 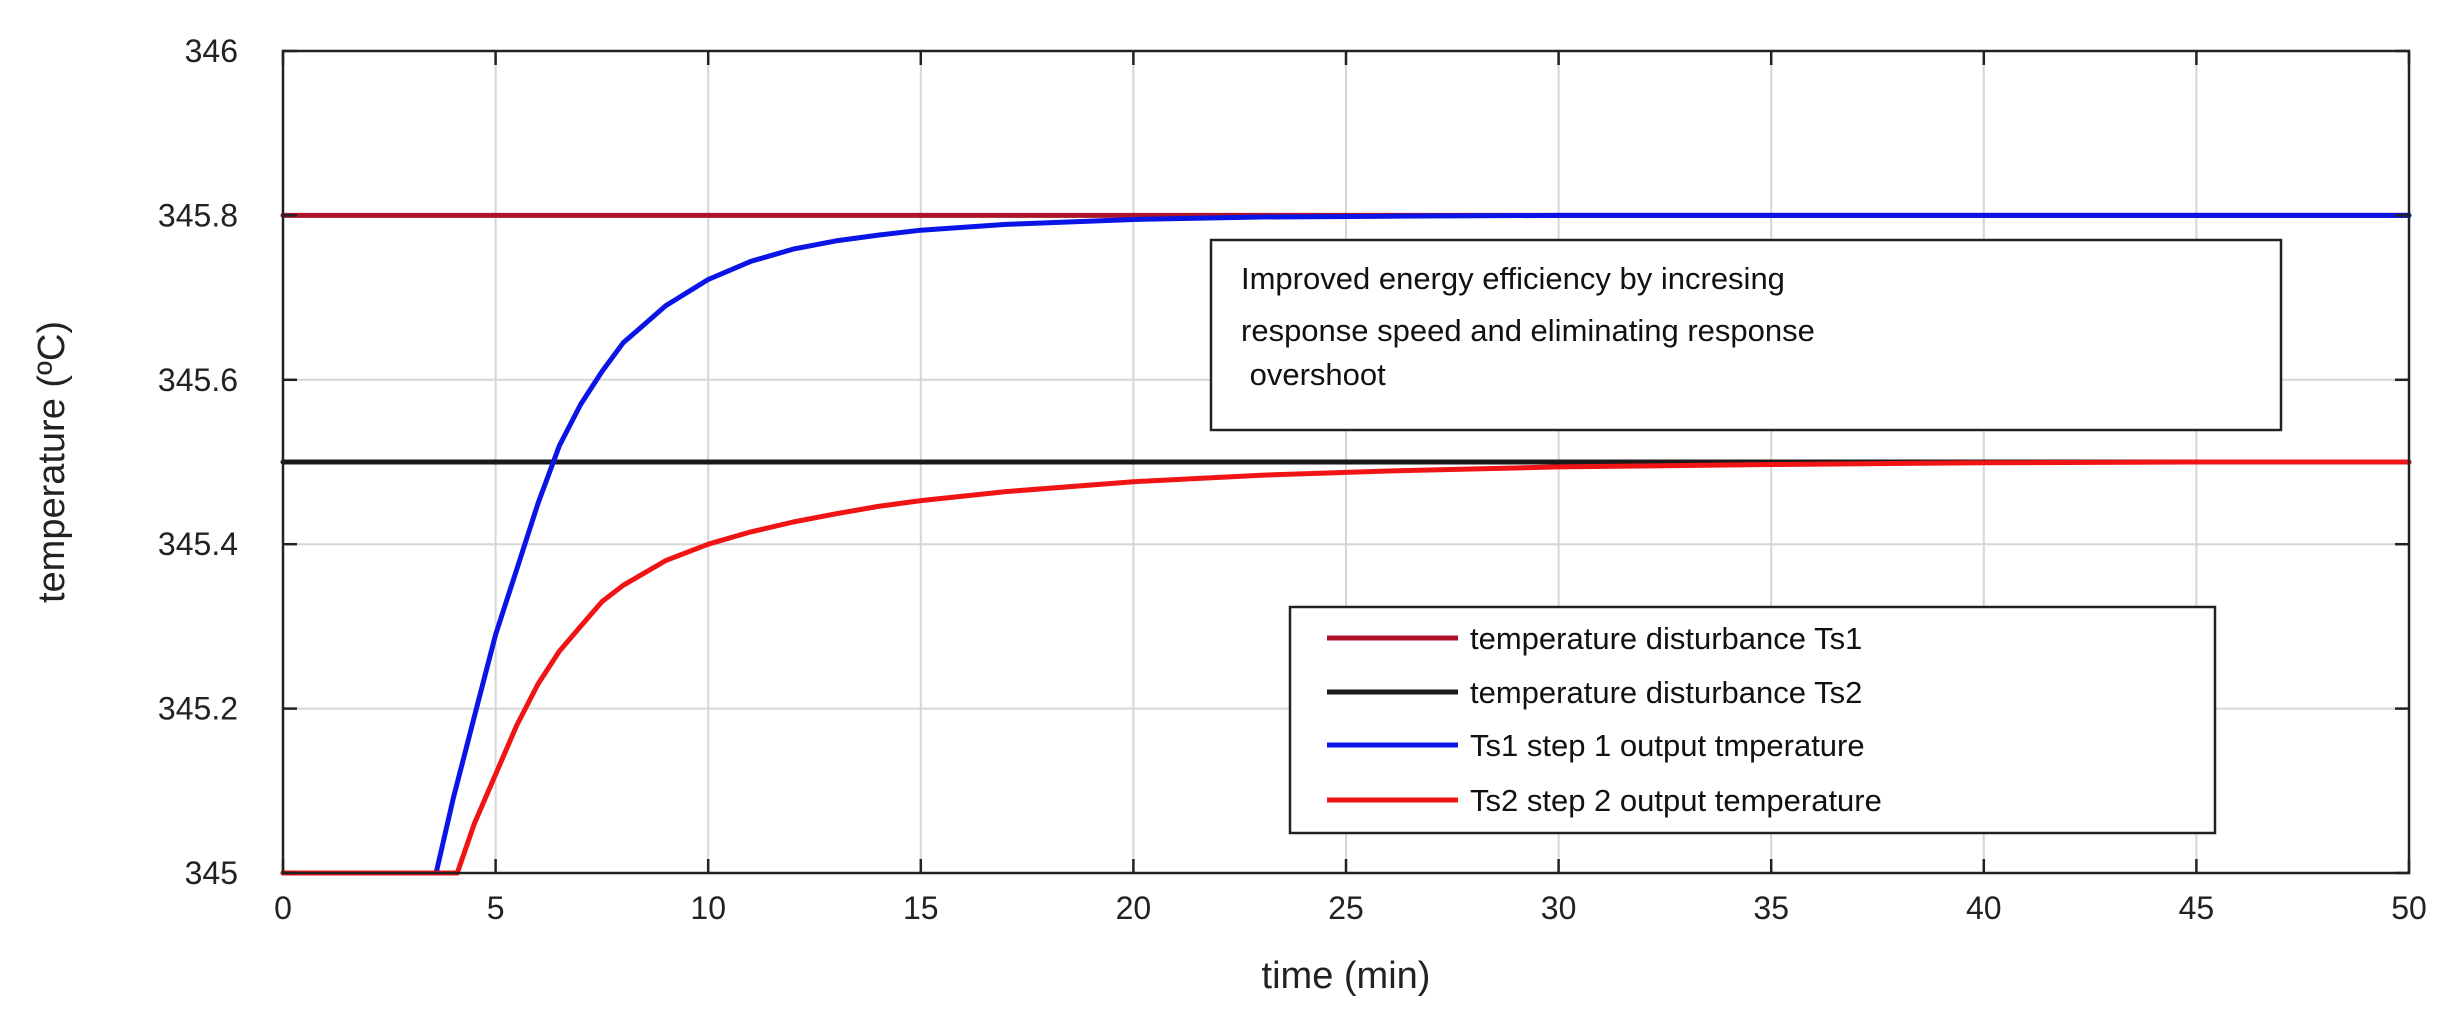 I want to click on y-tick-label: 345, so click(x=211, y=873).